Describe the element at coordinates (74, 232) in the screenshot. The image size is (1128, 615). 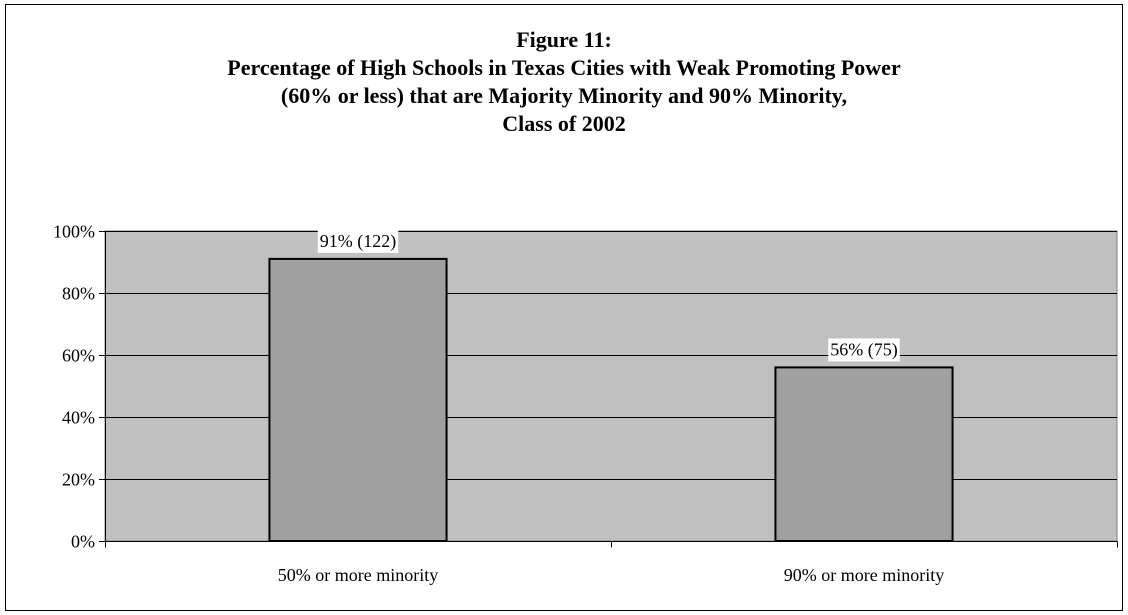
I see `y-tick-label-100: 100%` at that location.